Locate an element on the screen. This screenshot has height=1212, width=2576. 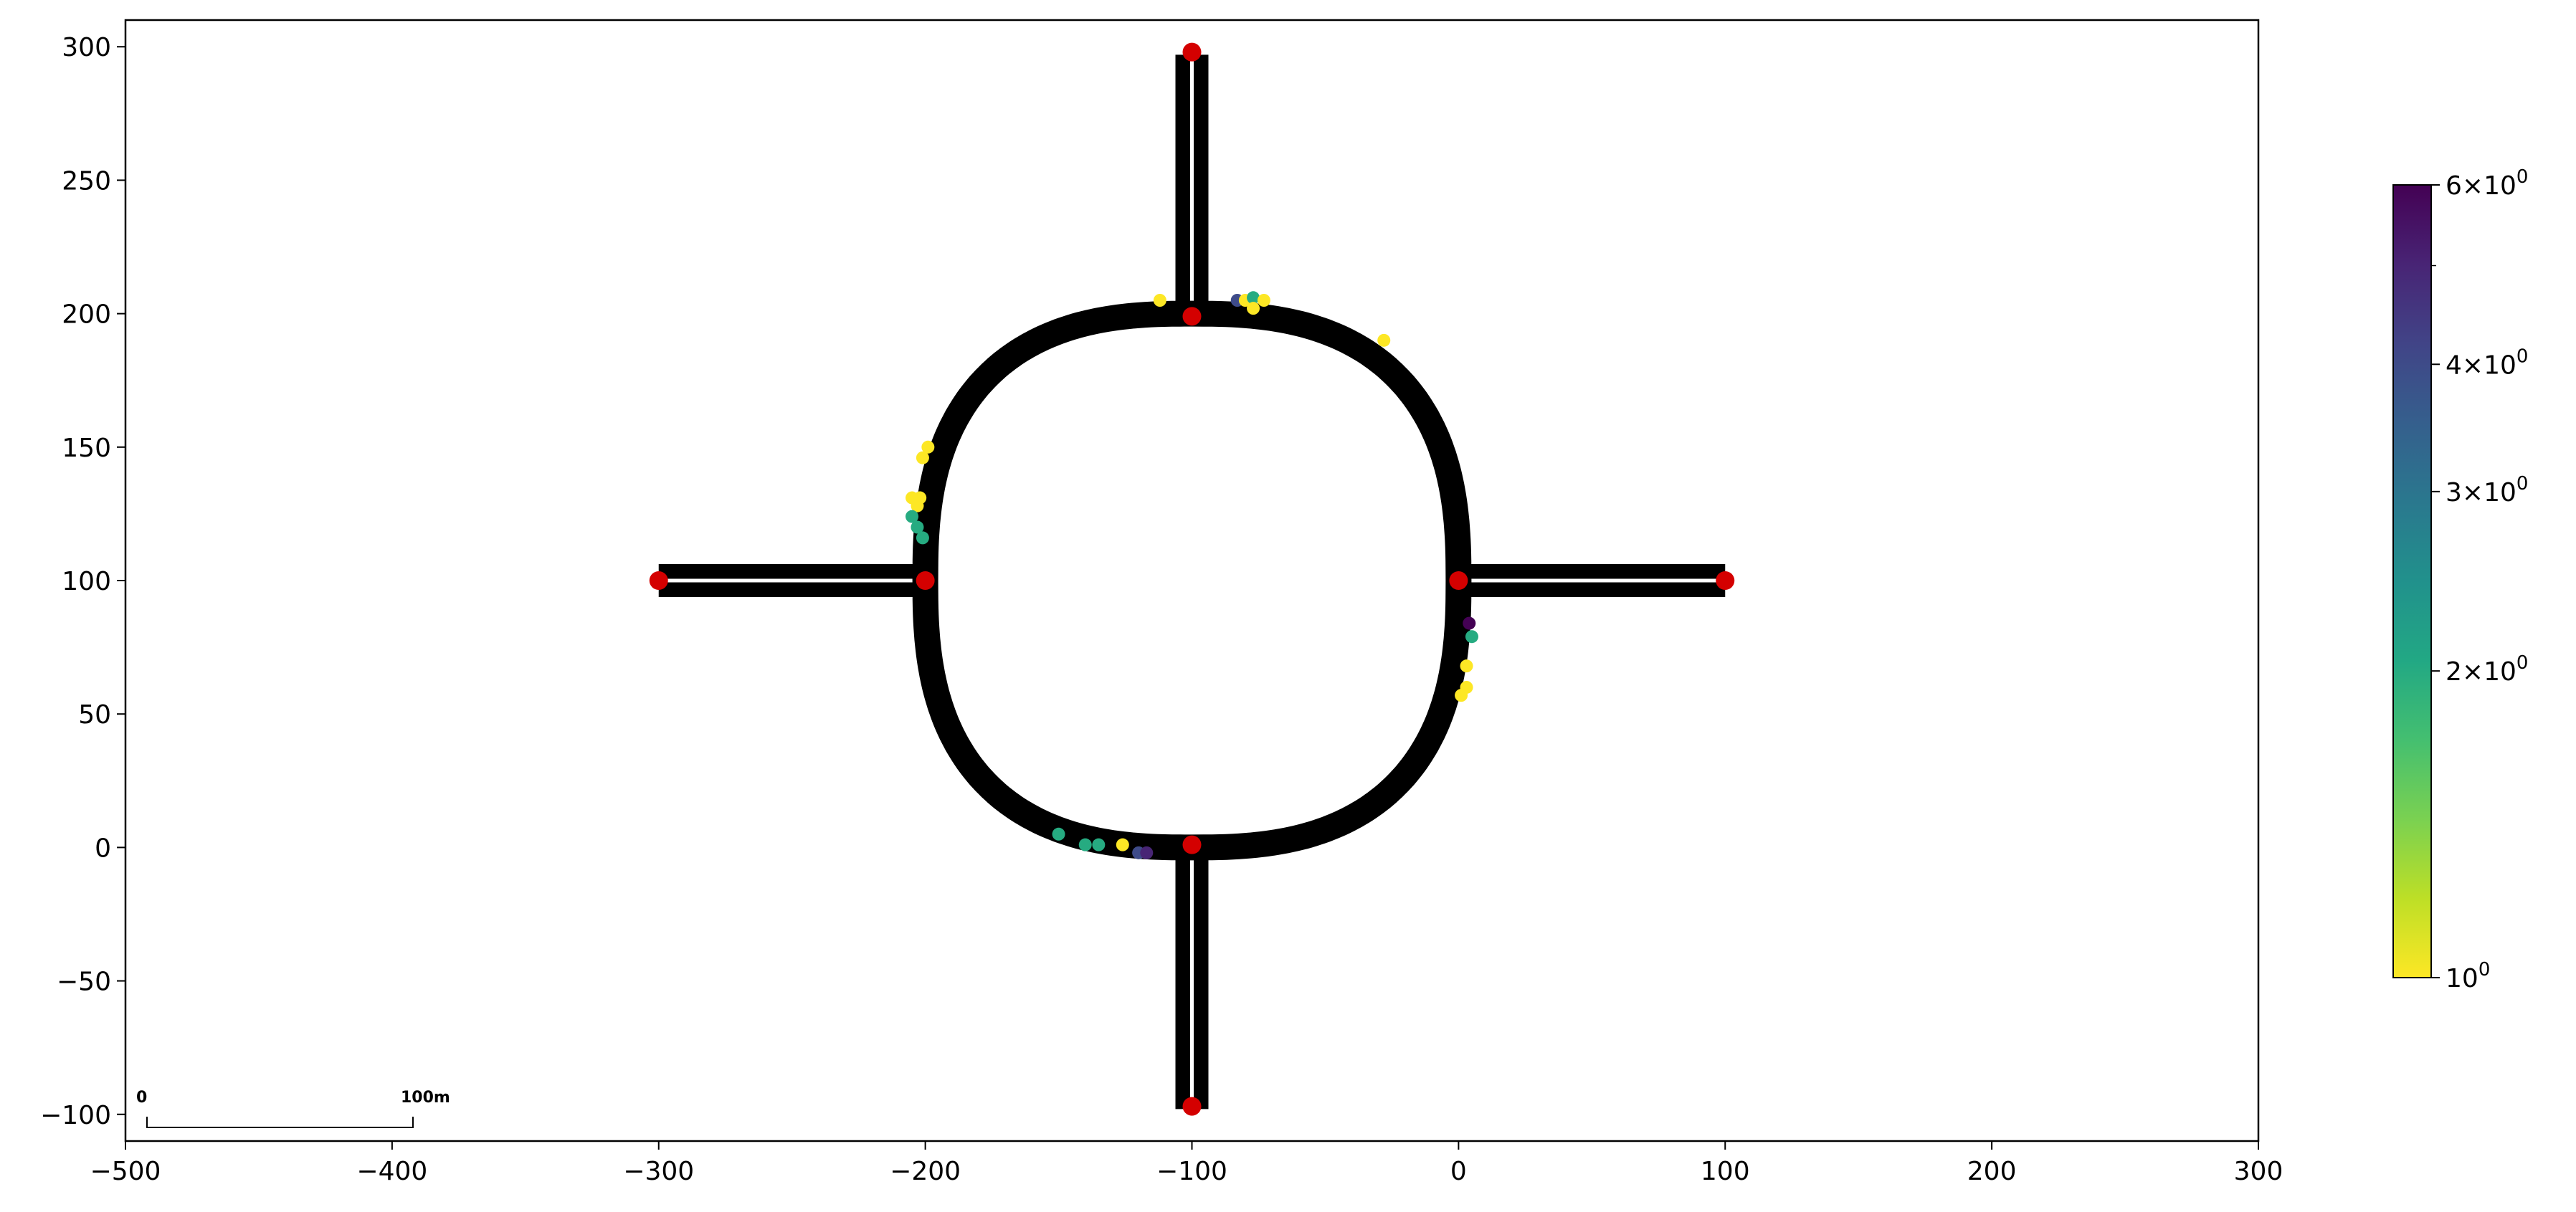
x-tick-label-1: −400 is located at coordinates (391, 1171).